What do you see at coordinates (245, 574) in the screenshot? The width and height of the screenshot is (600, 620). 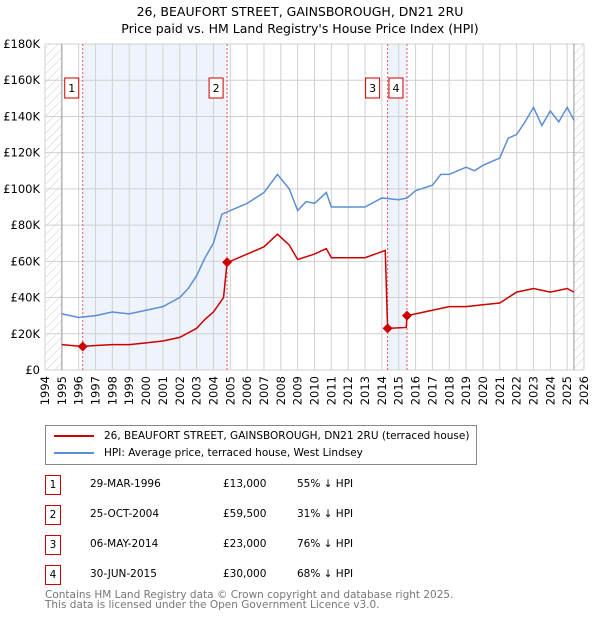 I see `sale-price: £30,000` at bounding box center [245, 574].